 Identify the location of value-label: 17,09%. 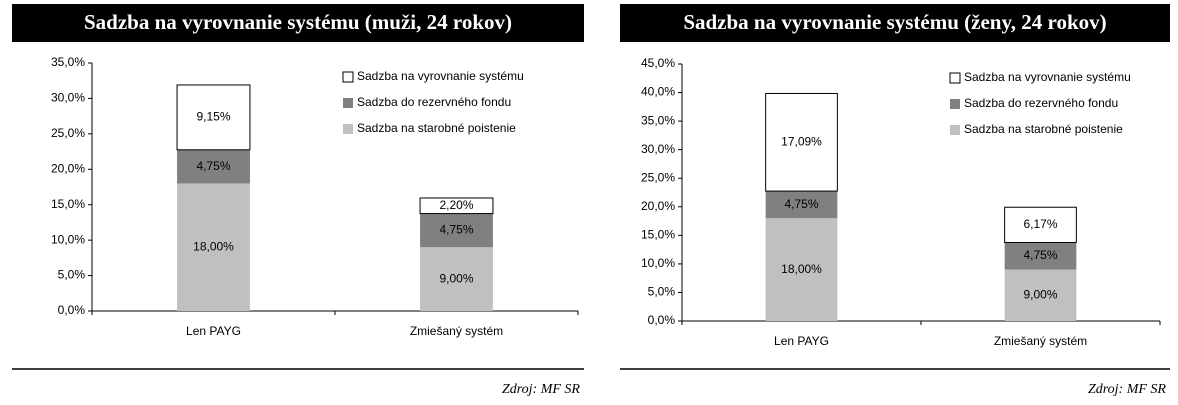
(801, 141).